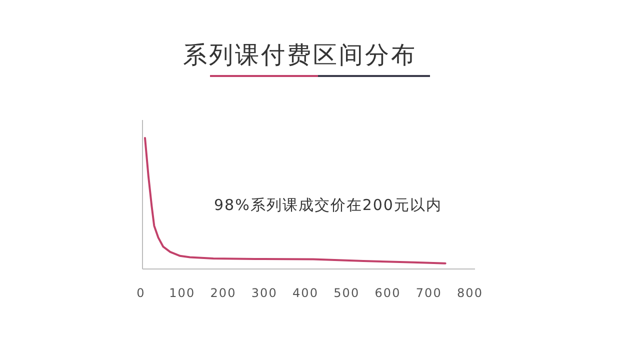 The image size is (640, 360). What do you see at coordinates (182, 293) in the screenshot?
I see `x-tick-label: 100` at bounding box center [182, 293].